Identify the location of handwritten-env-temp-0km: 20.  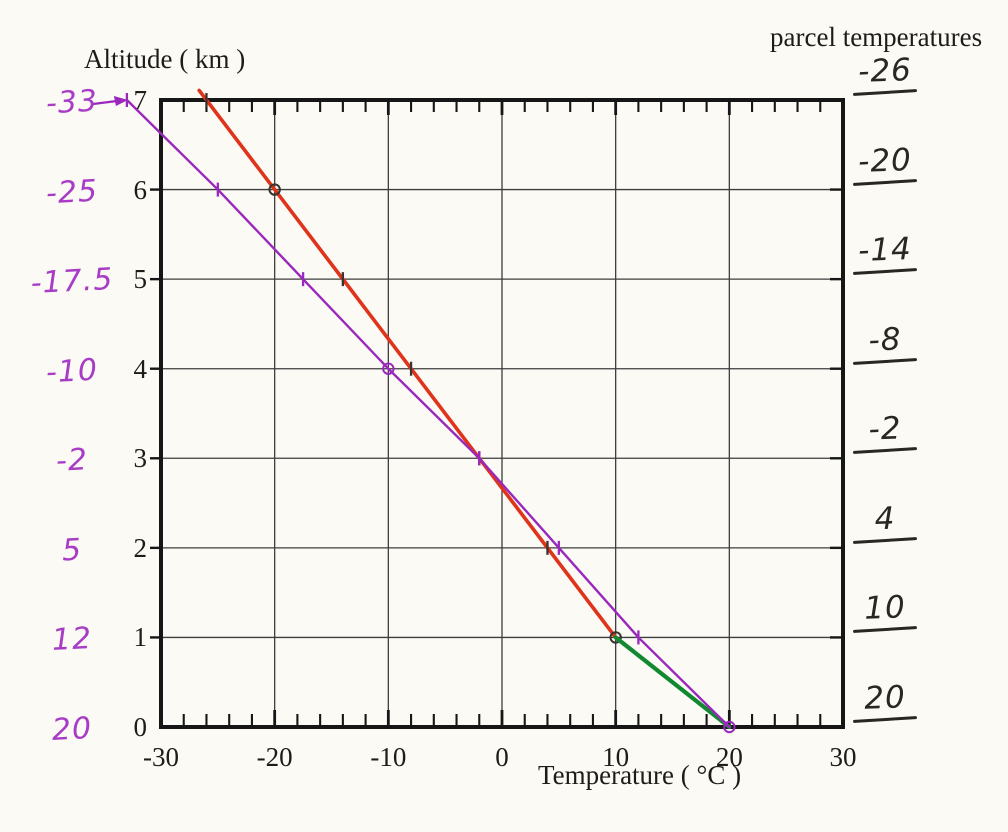
(72, 729).